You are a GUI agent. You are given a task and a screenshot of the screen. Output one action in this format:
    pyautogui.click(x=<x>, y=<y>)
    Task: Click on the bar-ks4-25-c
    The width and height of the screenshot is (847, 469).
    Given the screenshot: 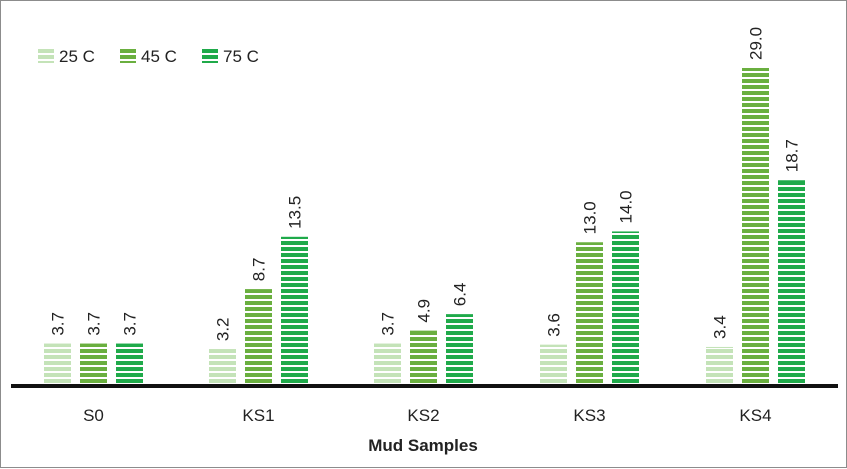 What is the action you would take?
    pyautogui.click(x=719, y=365)
    